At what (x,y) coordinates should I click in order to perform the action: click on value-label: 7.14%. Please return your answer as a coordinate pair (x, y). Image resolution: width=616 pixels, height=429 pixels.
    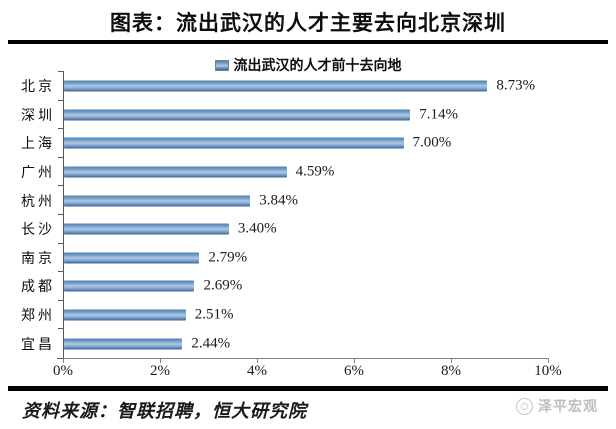
    Looking at the image, I should click on (439, 114).